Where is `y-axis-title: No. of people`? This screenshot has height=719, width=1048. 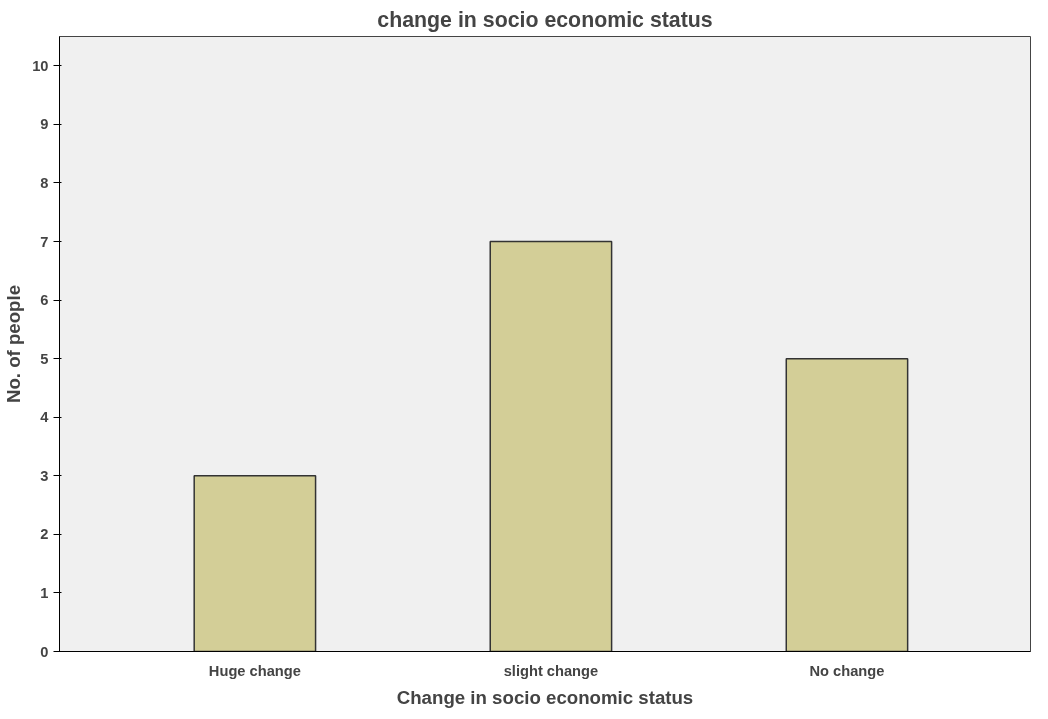
y-axis-title: No. of people is located at coordinates (14, 344).